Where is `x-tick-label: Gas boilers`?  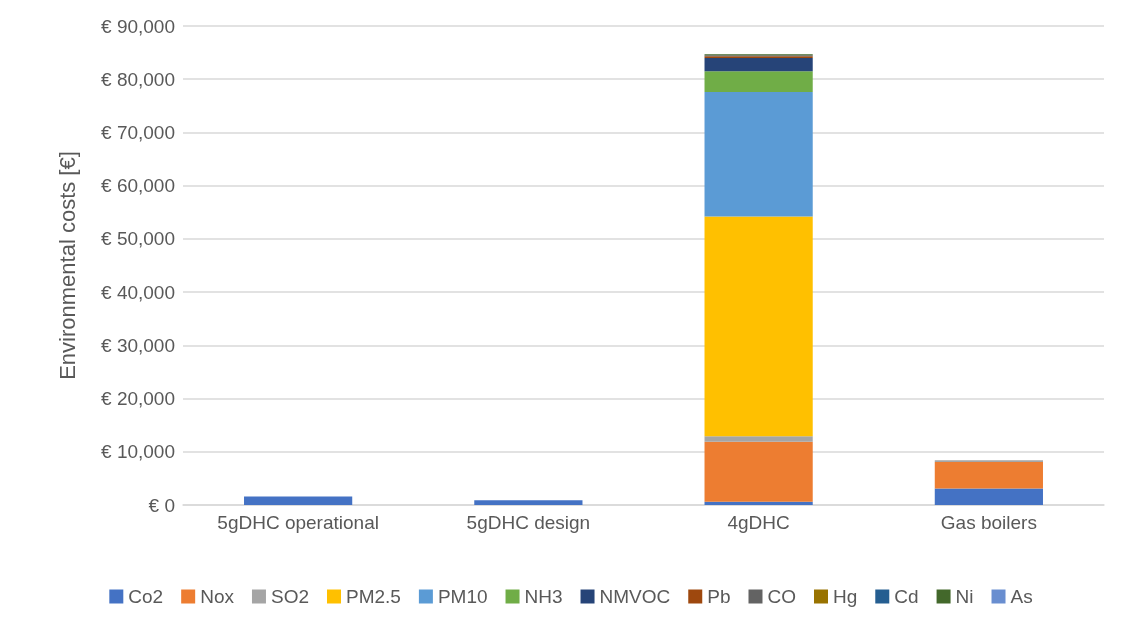 x-tick-label: Gas boilers is located at coordinates (988, 522).